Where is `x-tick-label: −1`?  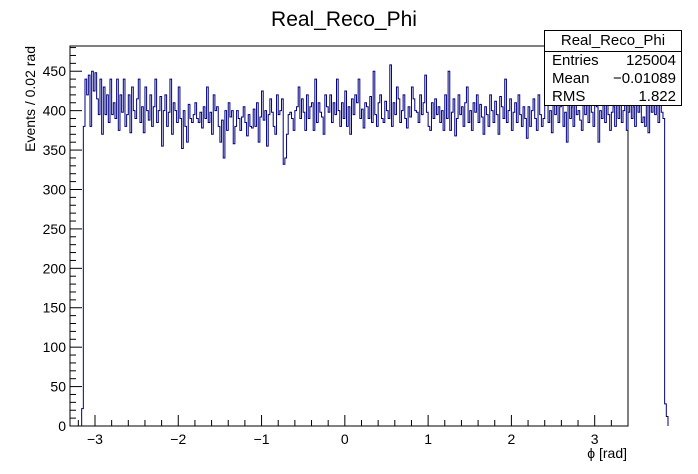
x-tick-label: −1 is located at coordinates (262, 439).